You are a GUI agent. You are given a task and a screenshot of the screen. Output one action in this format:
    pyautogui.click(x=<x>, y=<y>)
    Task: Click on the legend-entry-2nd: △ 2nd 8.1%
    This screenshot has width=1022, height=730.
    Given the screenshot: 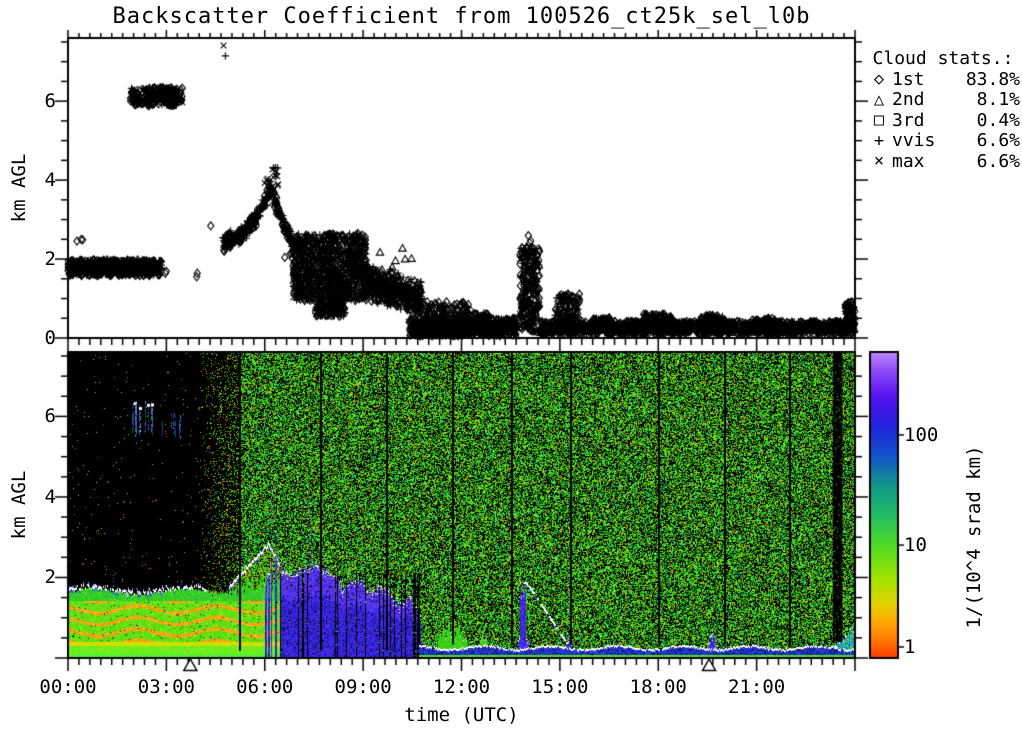 What is the action you would take?
    pyautogui.click(x=943, y=100)
    